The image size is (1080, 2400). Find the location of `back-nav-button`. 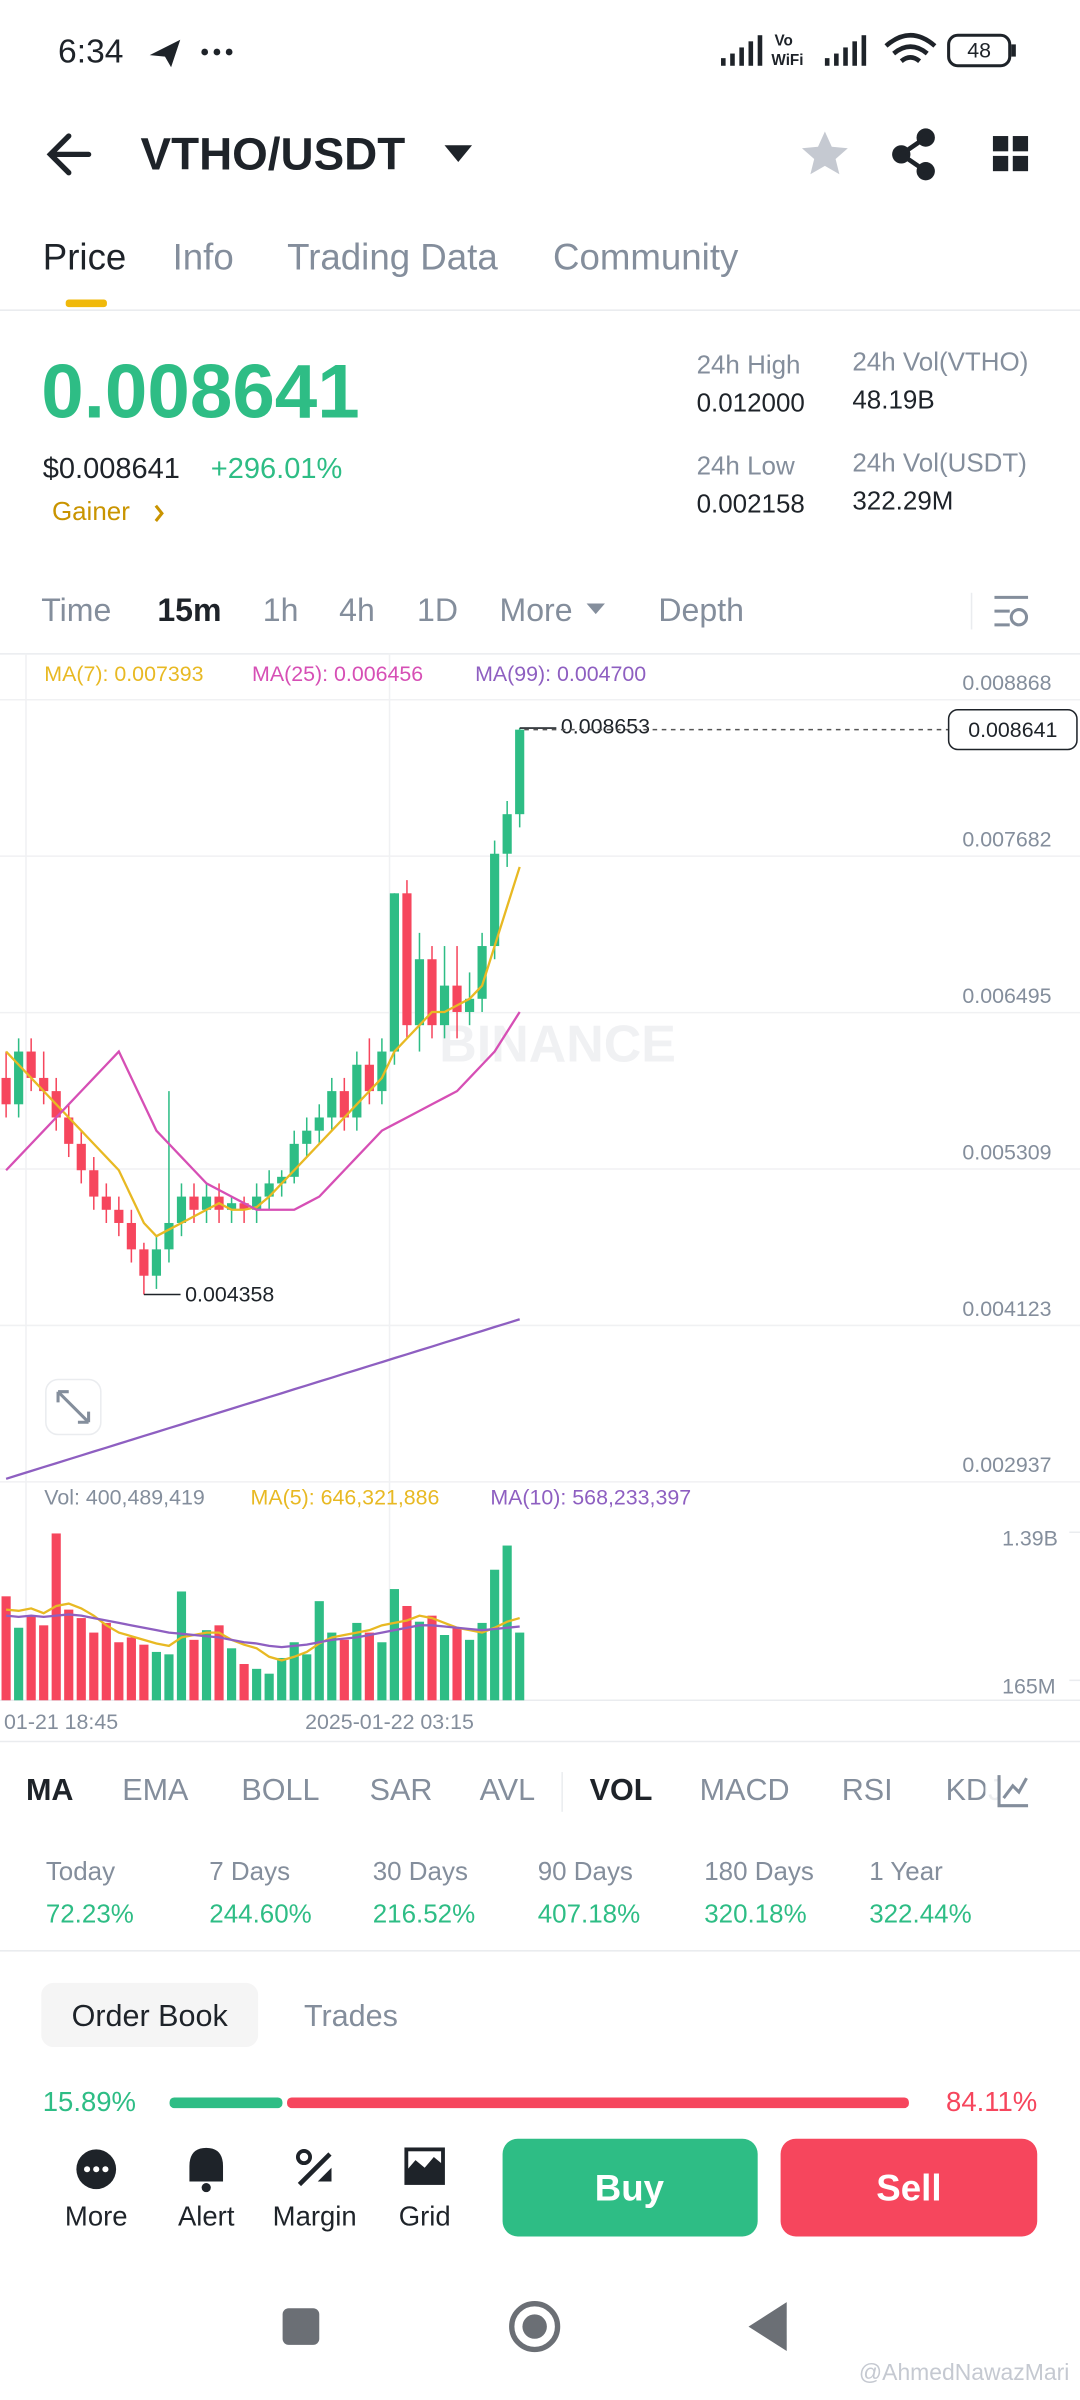

back-nav-button is located at coordinates (767, 2327).